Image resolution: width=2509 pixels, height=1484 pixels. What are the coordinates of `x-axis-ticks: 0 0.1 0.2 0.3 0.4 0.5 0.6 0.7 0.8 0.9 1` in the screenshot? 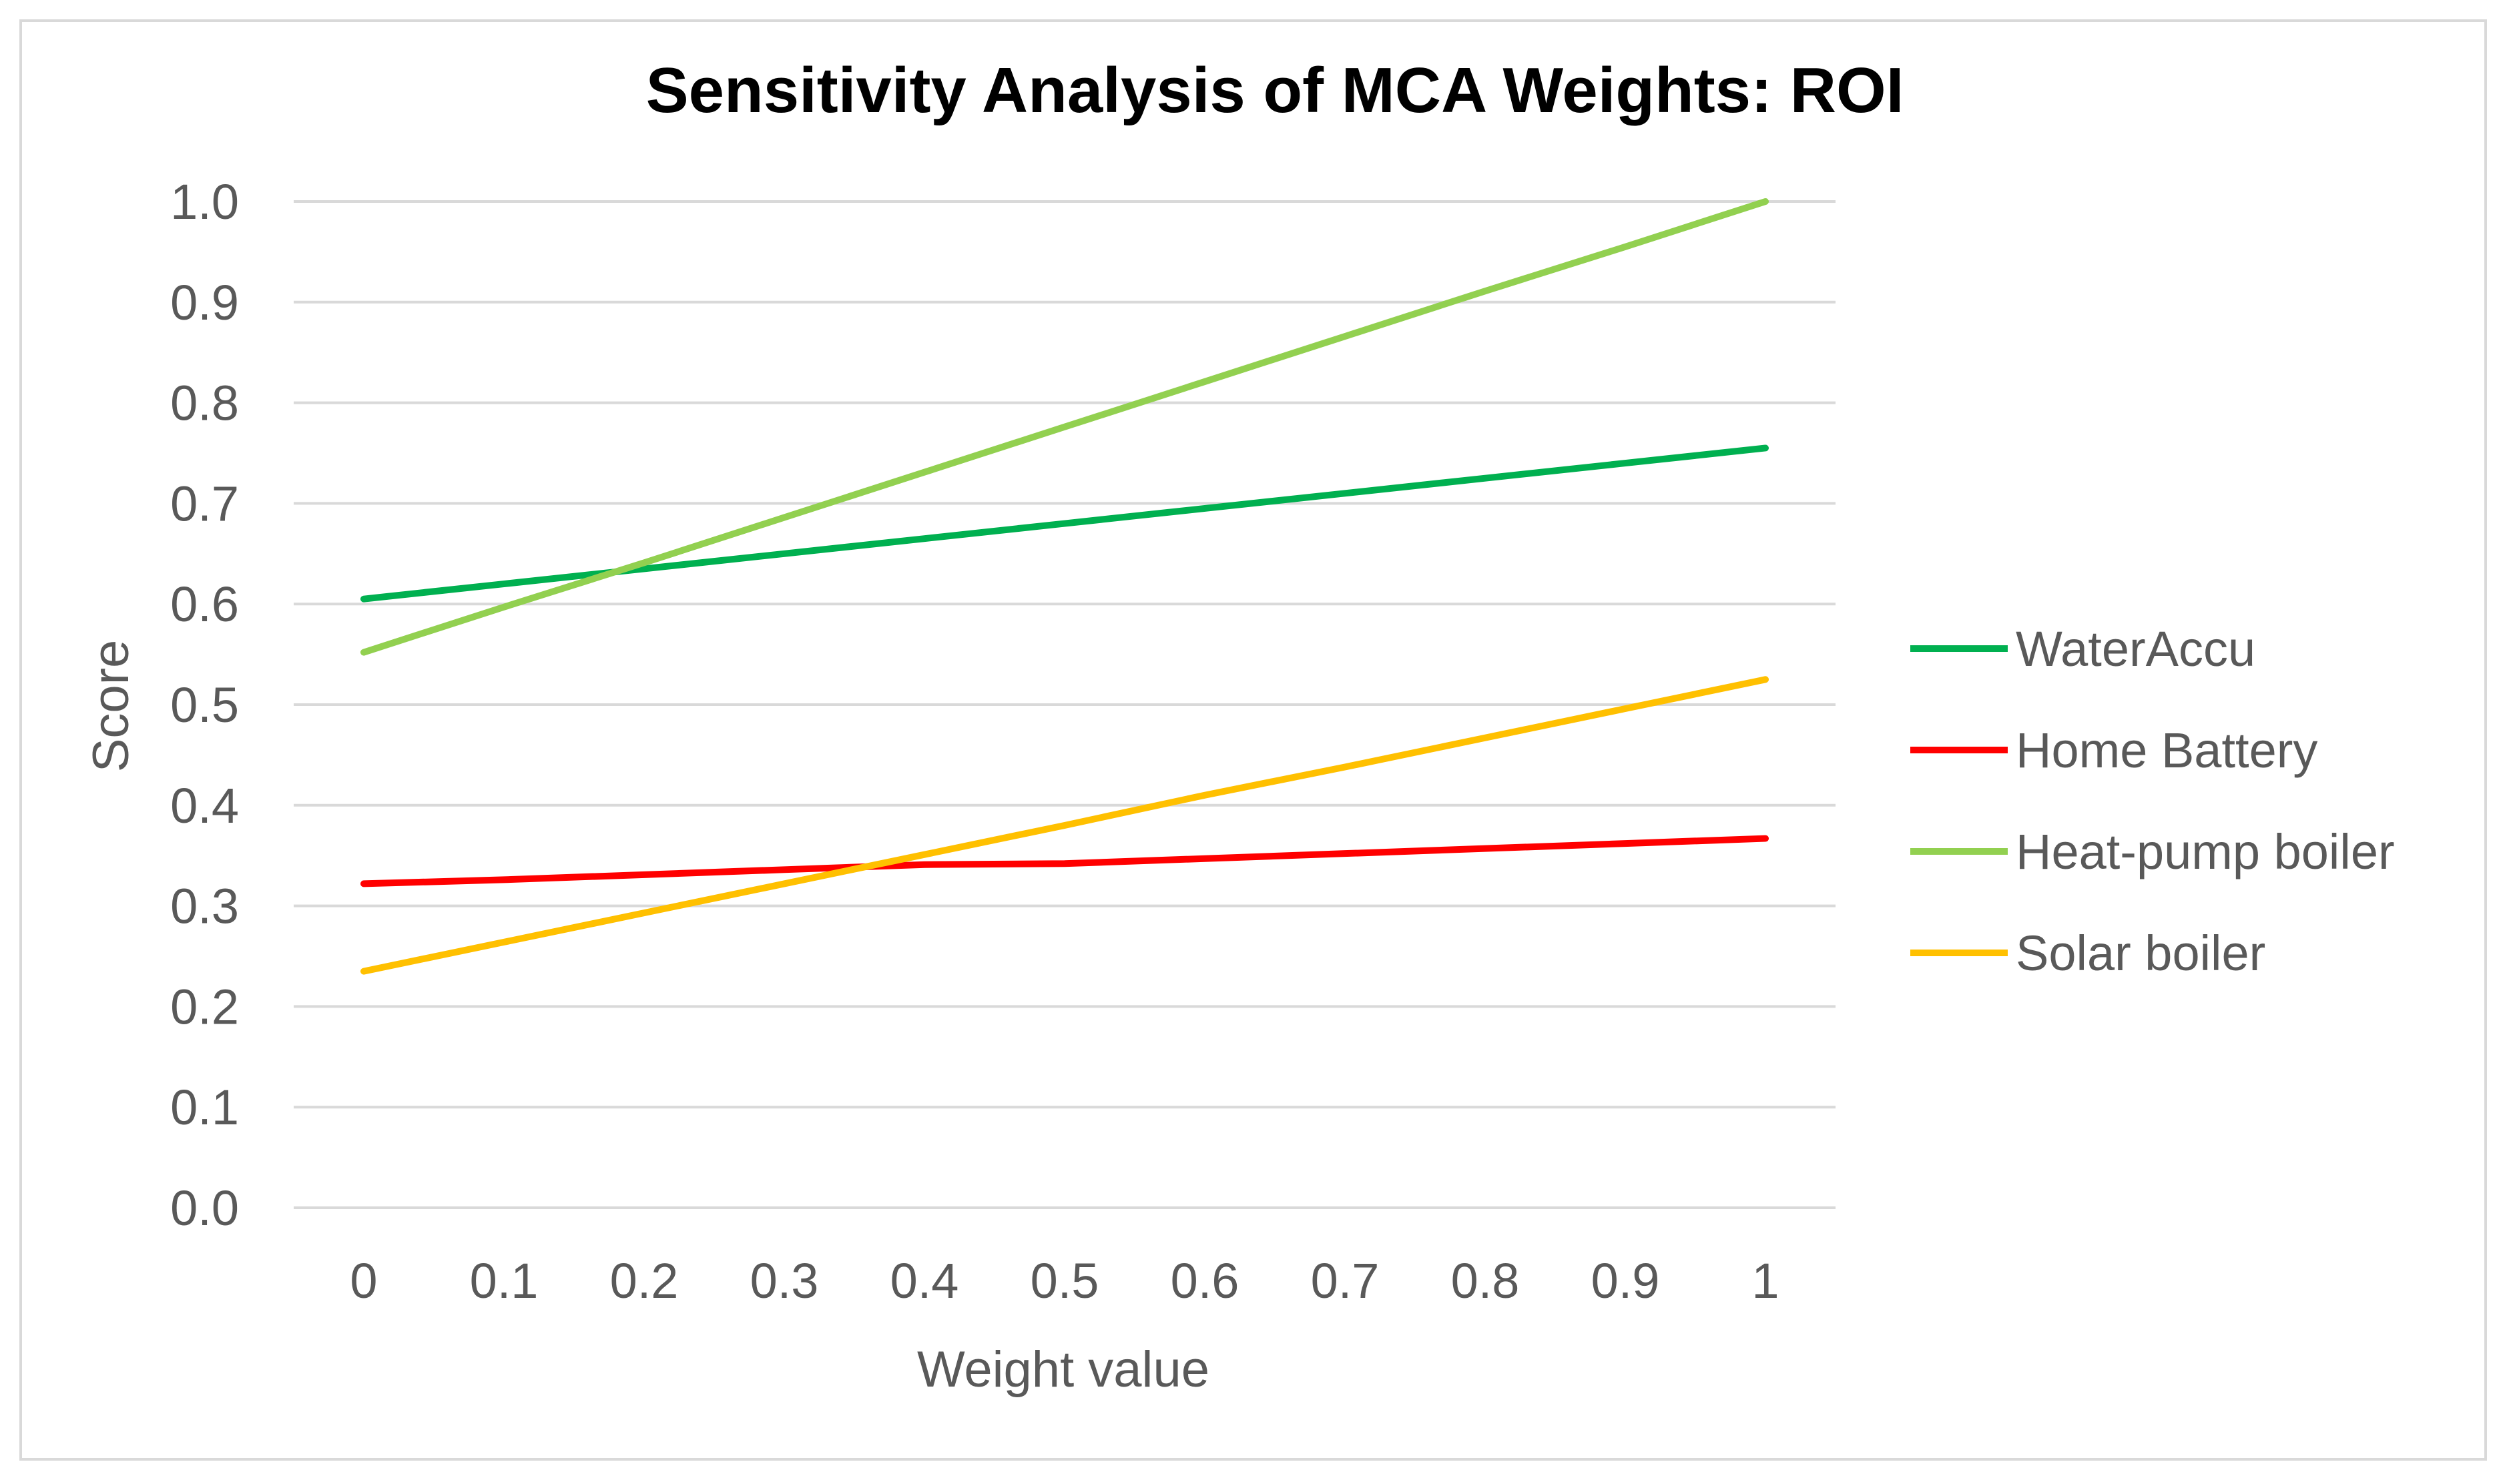 It's located at (1064, 1281).